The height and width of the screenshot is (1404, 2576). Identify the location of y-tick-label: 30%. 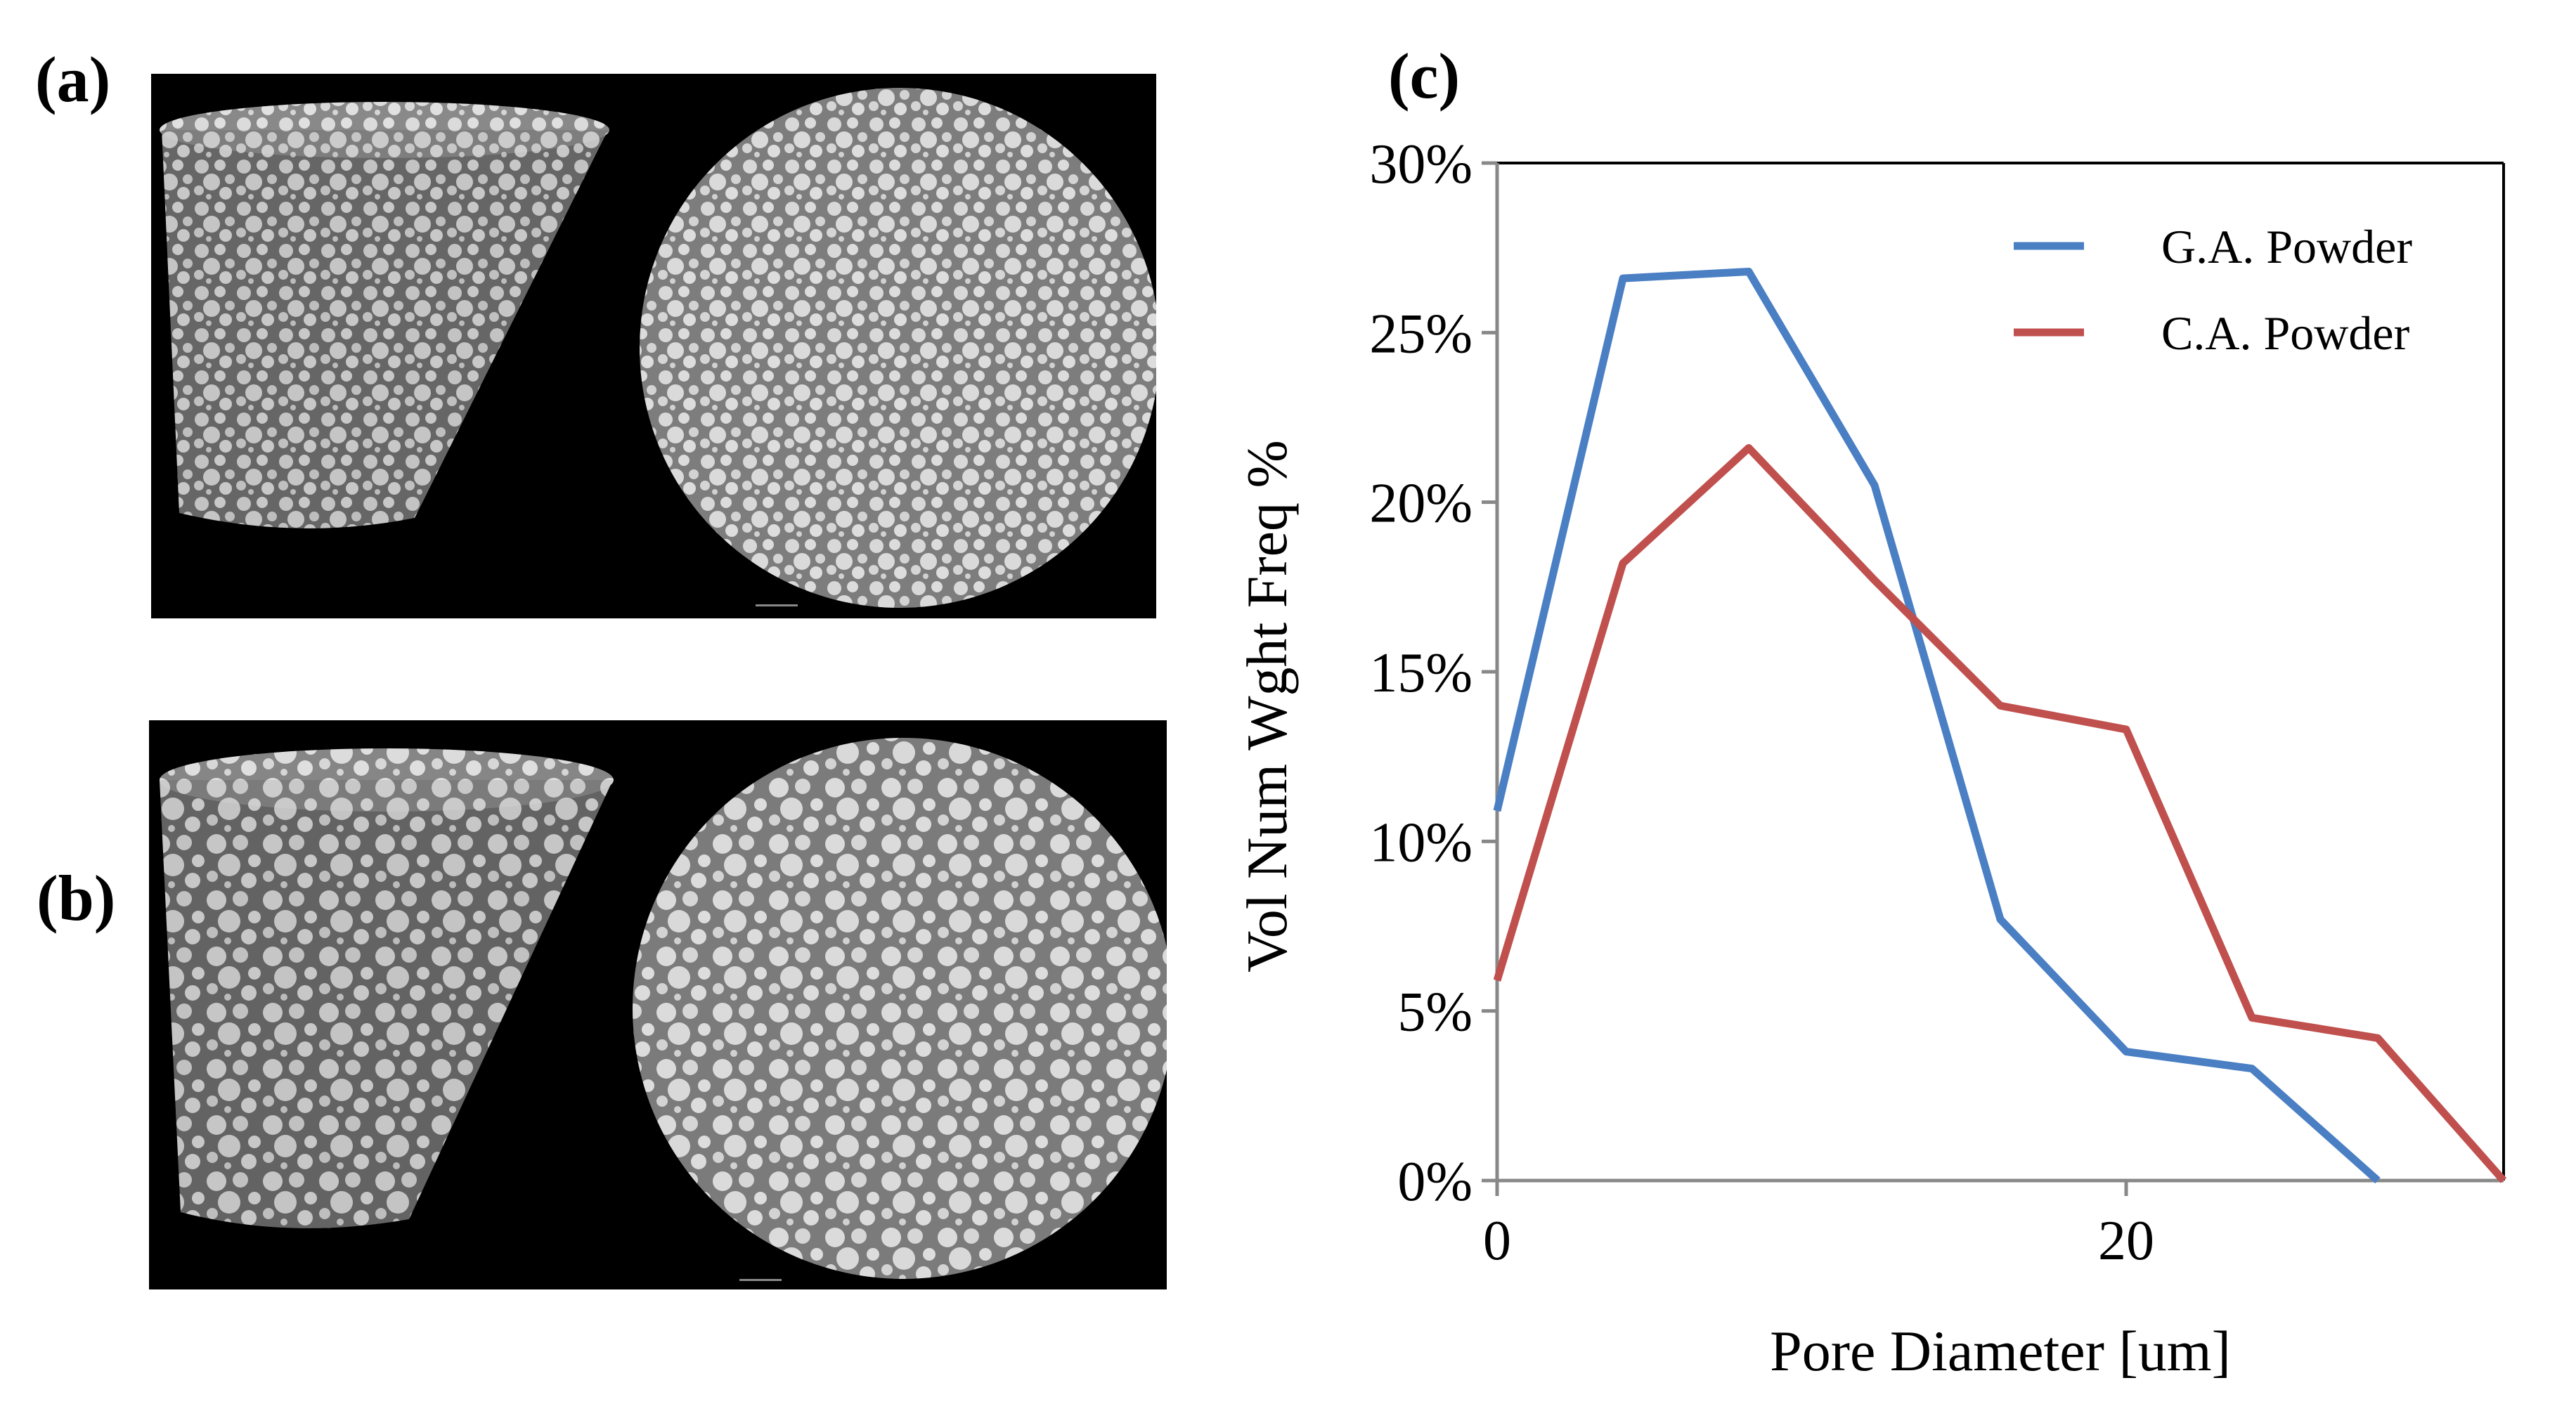
(1421, 165).